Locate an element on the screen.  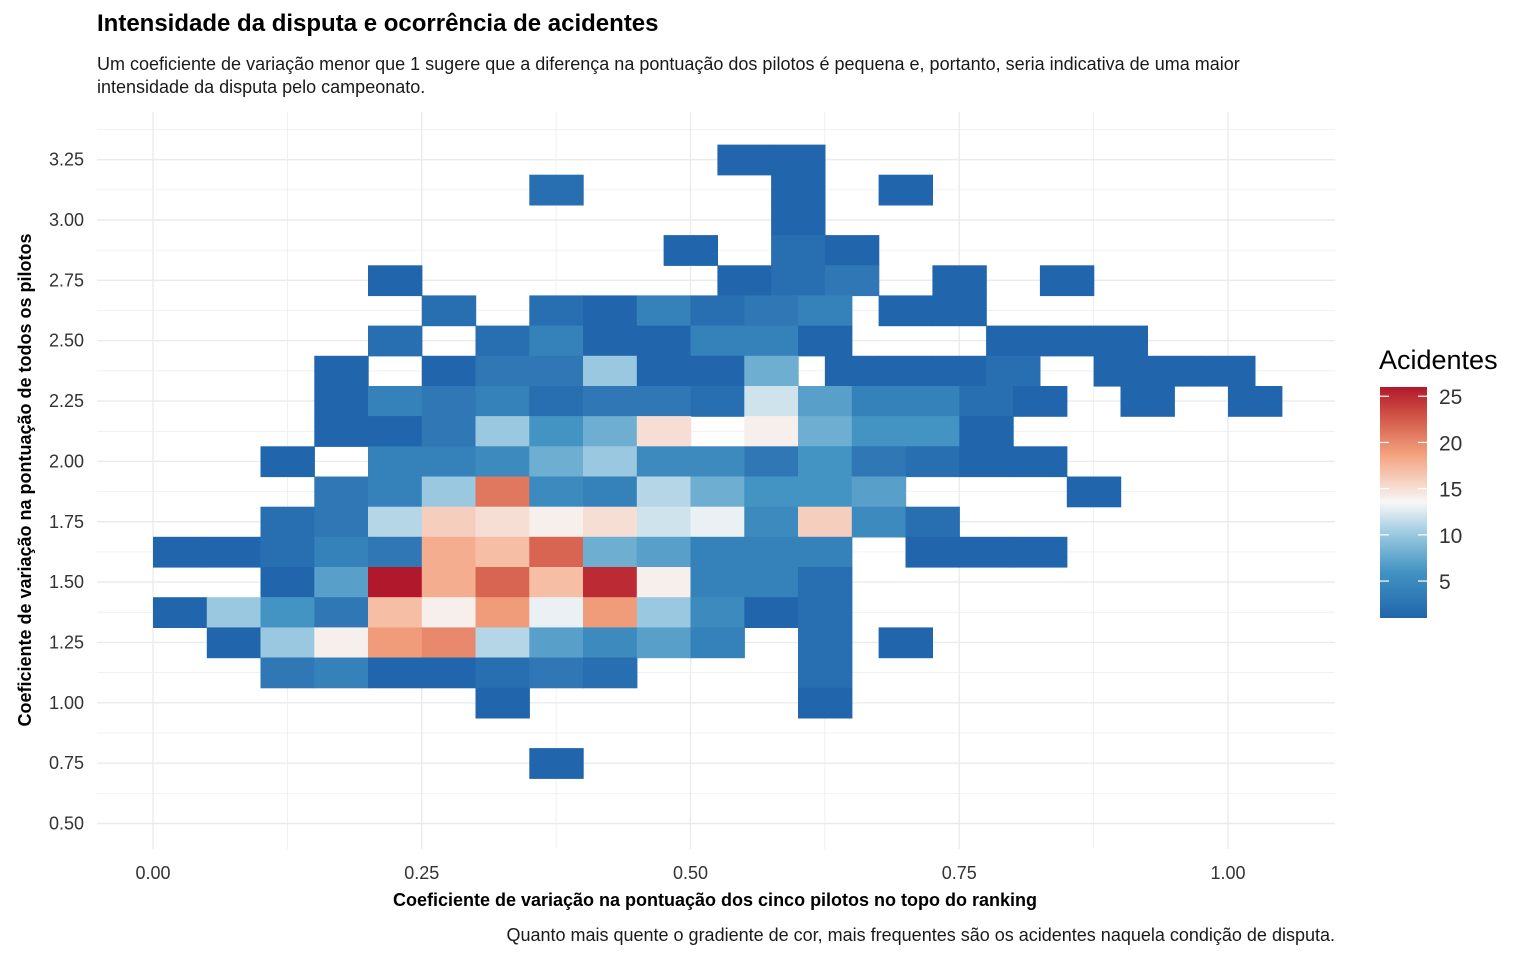
legend-tick-label: 20 is located at coordinates (1450, 443).